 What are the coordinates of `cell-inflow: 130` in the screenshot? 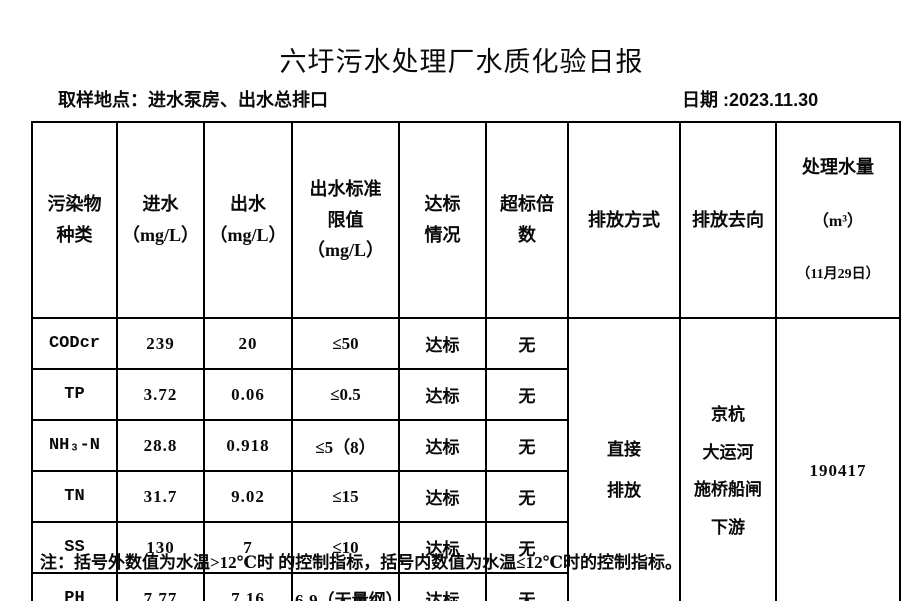 It's located at (160, 548).